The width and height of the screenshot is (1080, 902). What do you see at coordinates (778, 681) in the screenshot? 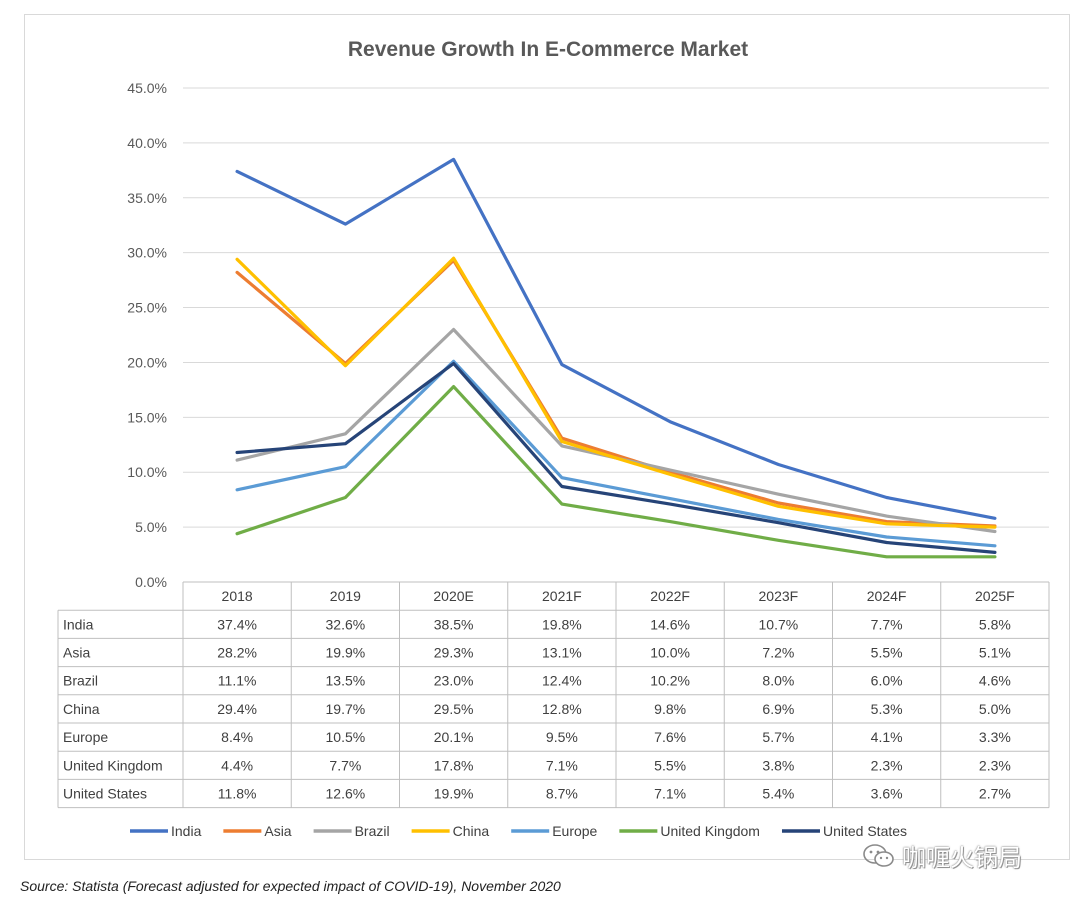
I see `table-cell-value: 8.0%` at bounding box center [778, 681].